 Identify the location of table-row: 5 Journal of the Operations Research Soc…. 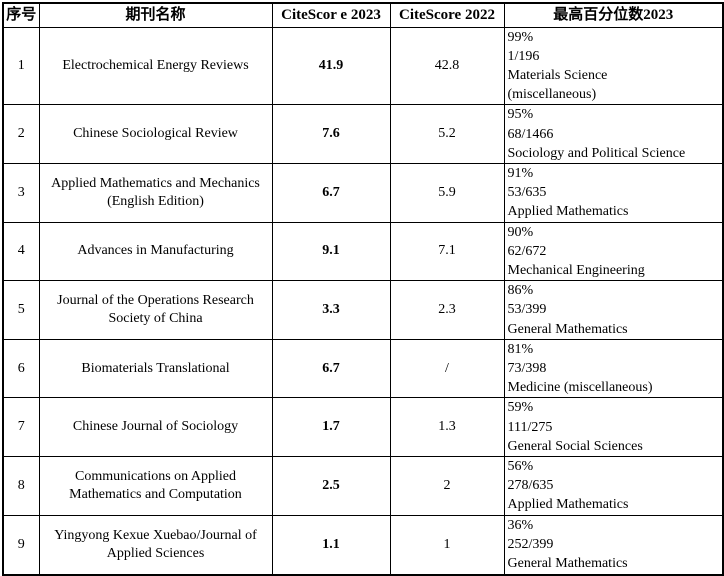
(363, 310).